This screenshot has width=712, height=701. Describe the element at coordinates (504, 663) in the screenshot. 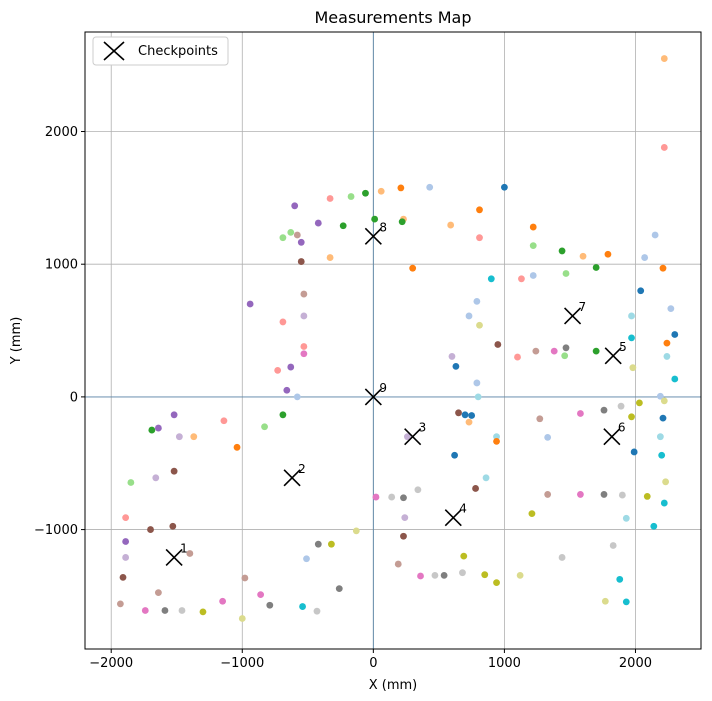

I see `x-tick-label: 1000` at that location.